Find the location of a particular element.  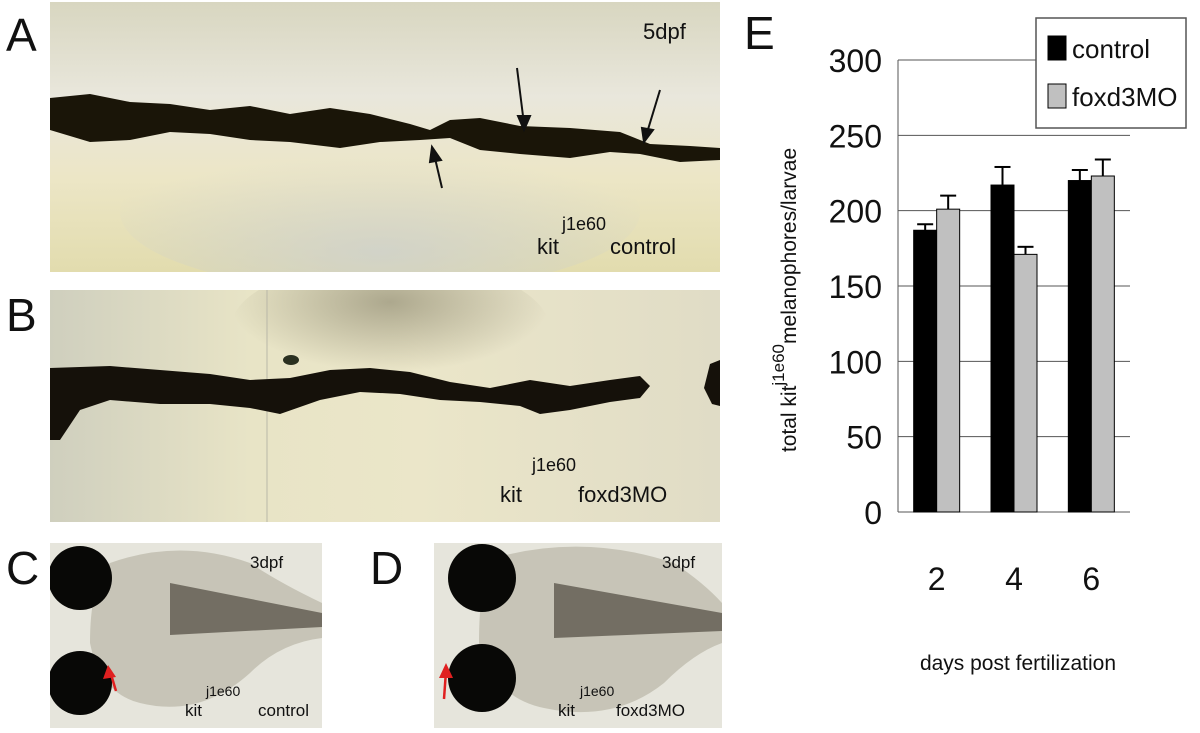

panel-letter-b: B is located at coordinates (21, 315).